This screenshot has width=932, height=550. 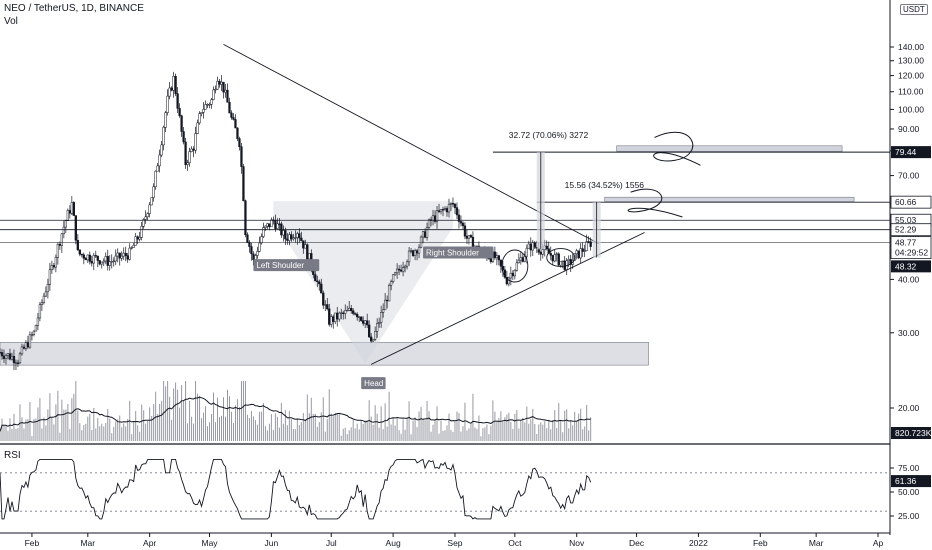 I want to click on rsi-tick-label: 25.00, so click(x=909, y=516).